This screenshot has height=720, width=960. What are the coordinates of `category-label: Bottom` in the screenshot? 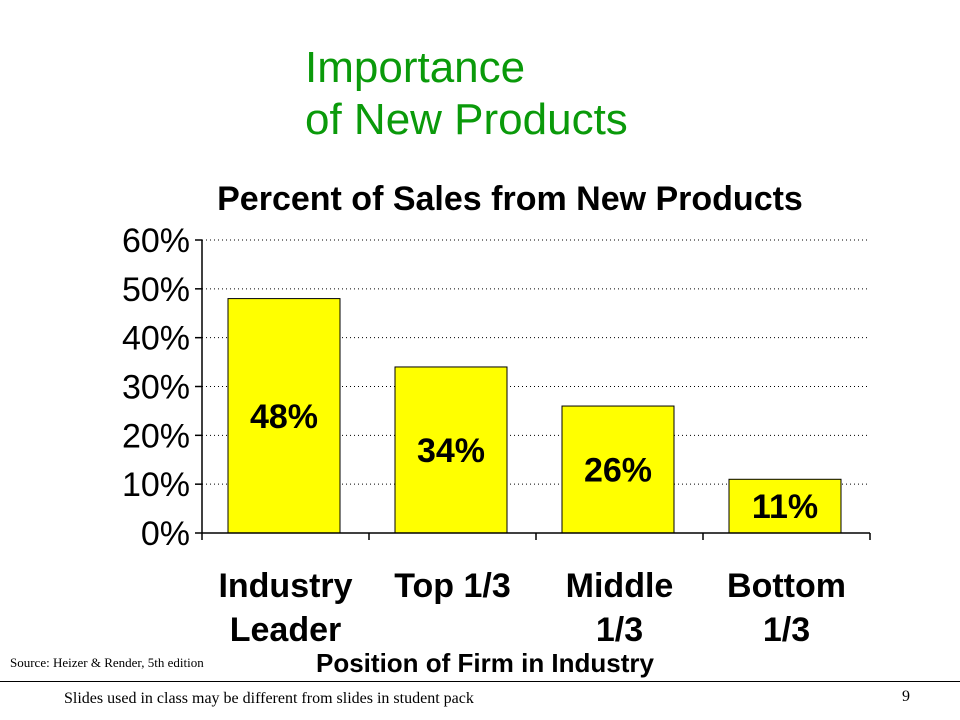 It's located at (786, 586).